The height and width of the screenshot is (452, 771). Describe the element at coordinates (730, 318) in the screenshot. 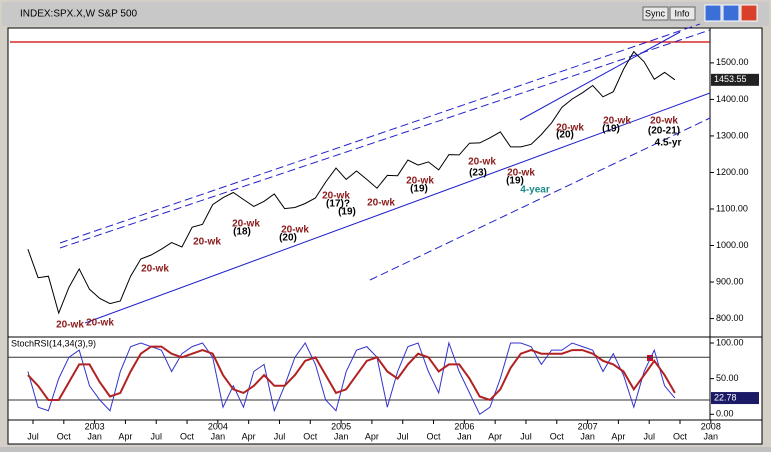

I see `y-tick-label: 800.00` at that location.